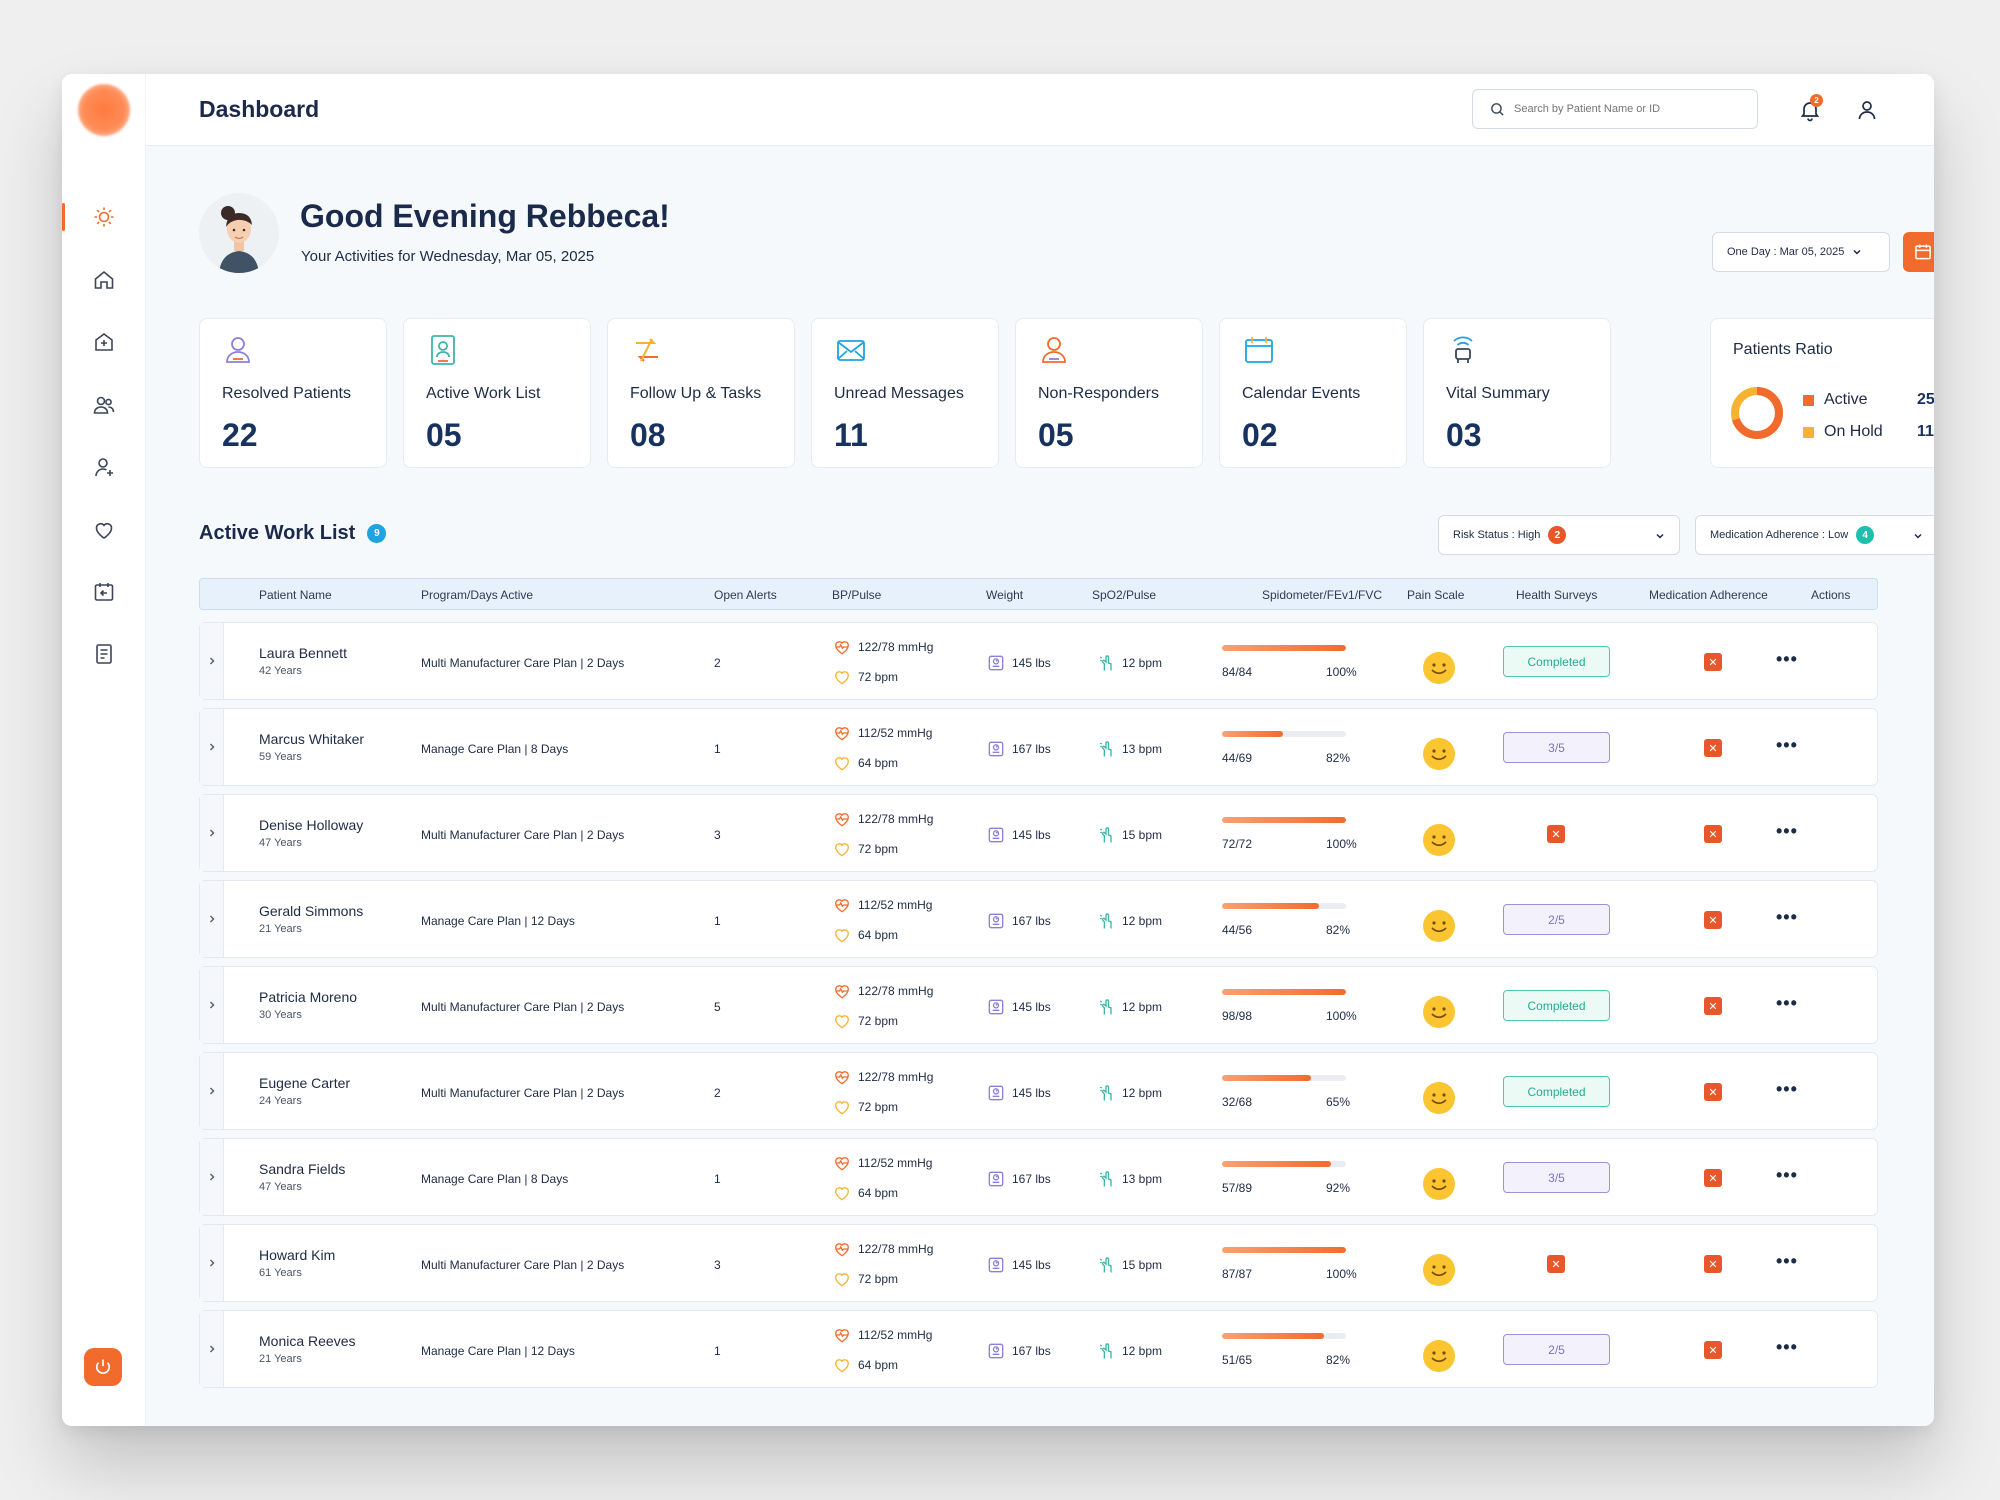 The height and width of the screenshot is (1500, 2000). Describe the element at coordinates (104, 280) in the screenshot. I see `nav-item-home` at that location.